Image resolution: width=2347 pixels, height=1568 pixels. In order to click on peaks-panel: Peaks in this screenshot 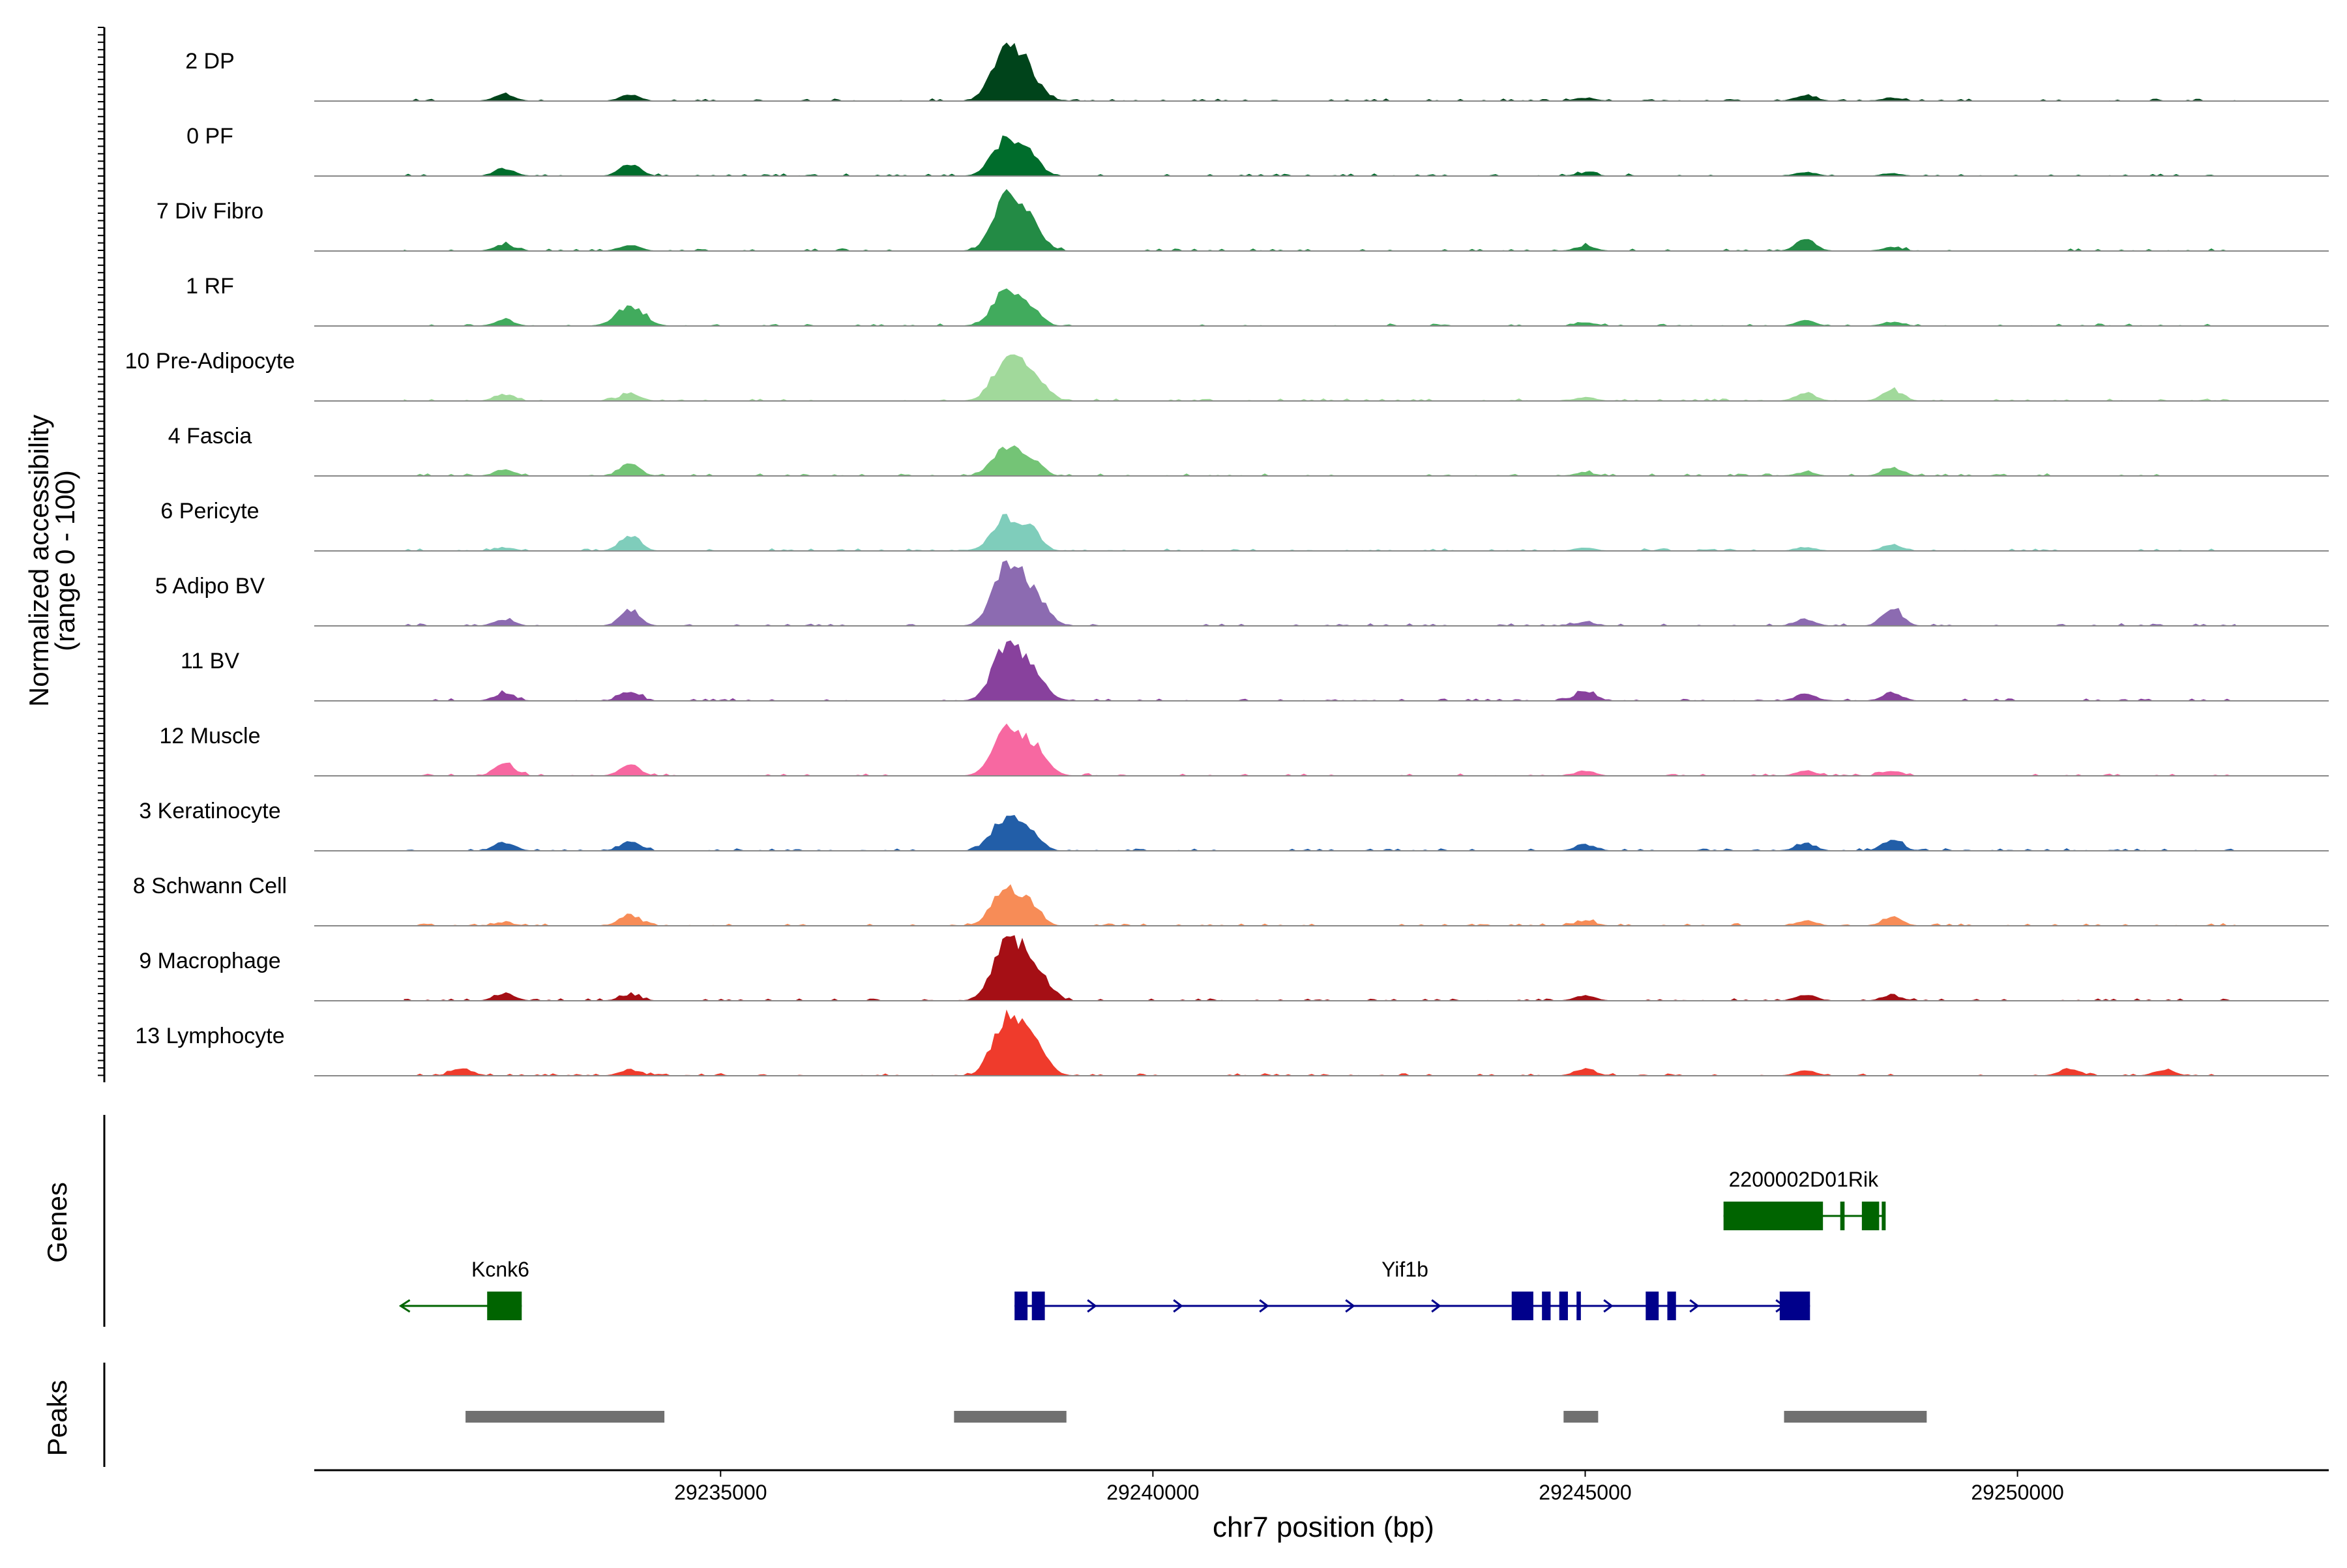, I will do `click(984, 1415)`.